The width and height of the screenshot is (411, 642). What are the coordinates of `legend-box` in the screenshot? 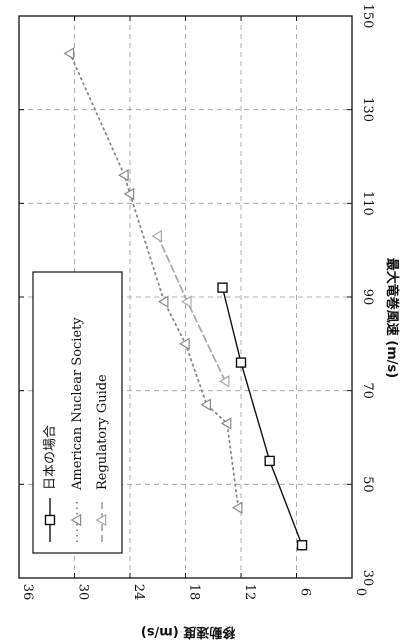 It's located at (77, 412).